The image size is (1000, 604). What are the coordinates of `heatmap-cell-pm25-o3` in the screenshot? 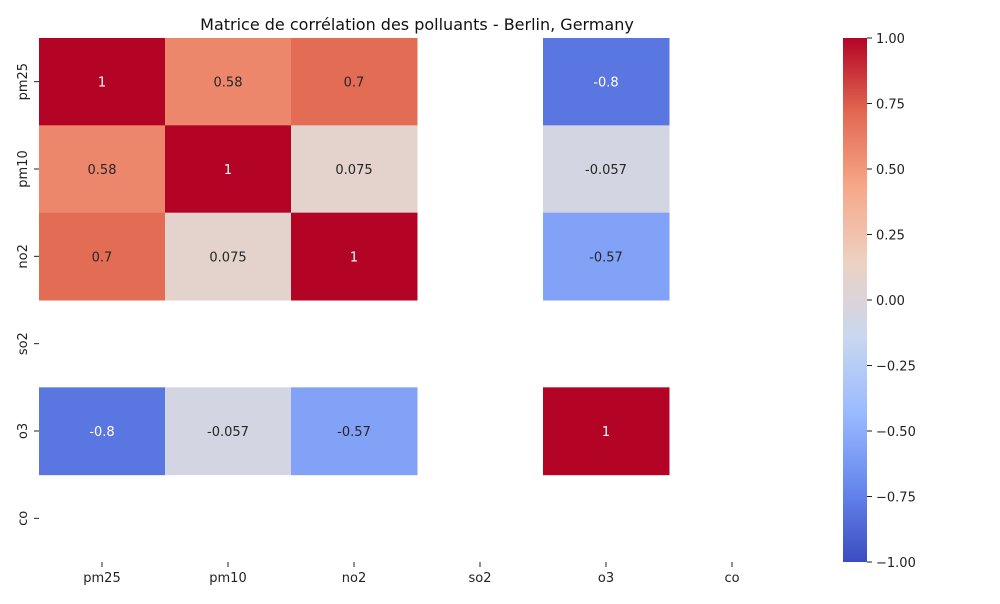 It's located at (606, 82).